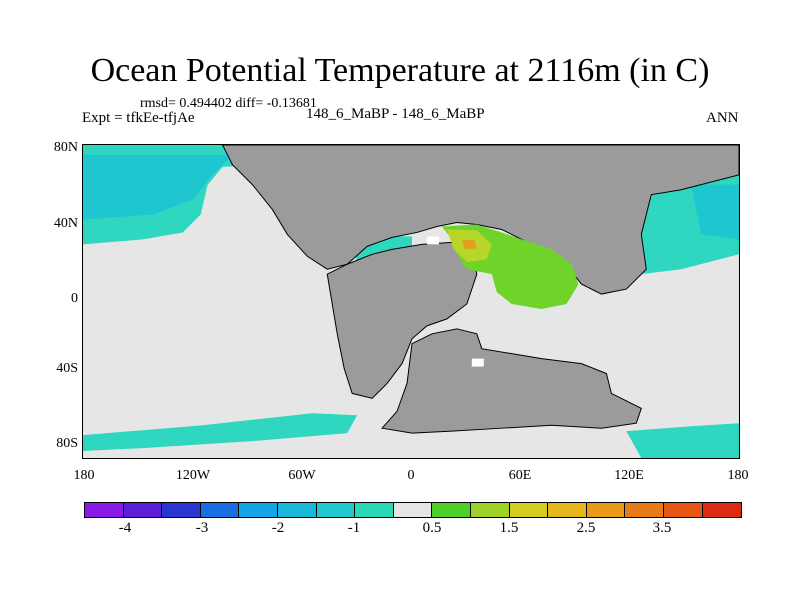 The height and width of the screenshot is (600, 800). I want to click on xtick-60w: 60W, so click(302, 475).